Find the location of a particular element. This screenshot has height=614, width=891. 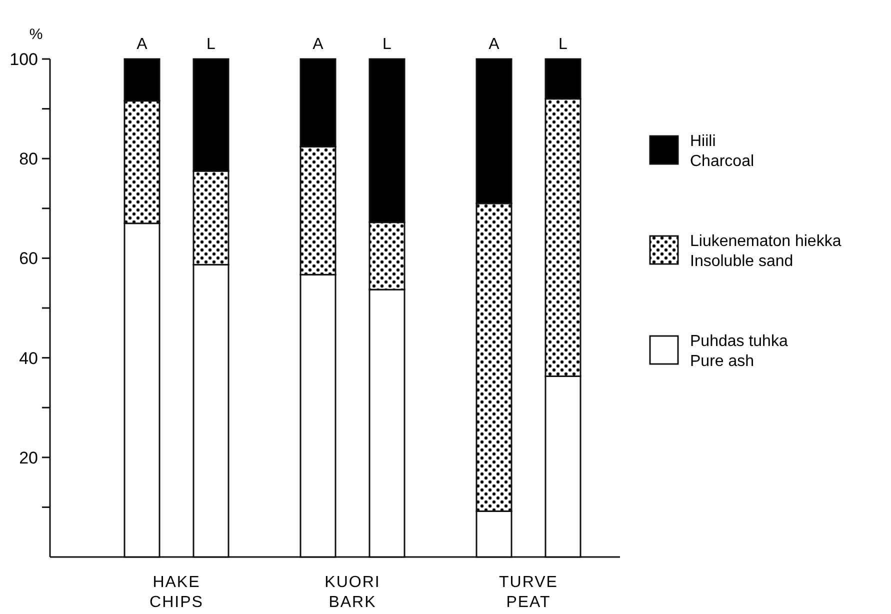

y-axis-title: % is located at coordinates (36, 34).